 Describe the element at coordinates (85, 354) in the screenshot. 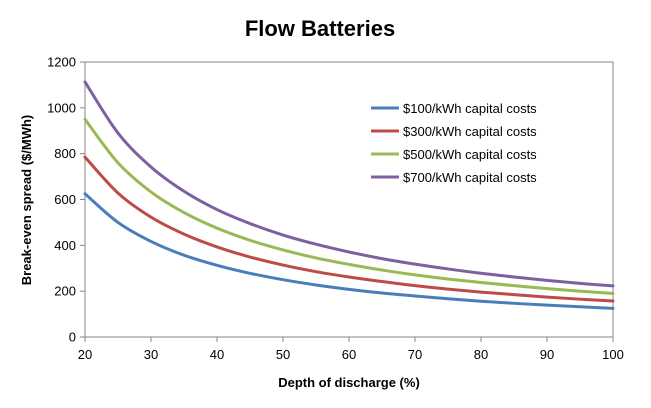

I see `x-tick-label: 20` at that location.